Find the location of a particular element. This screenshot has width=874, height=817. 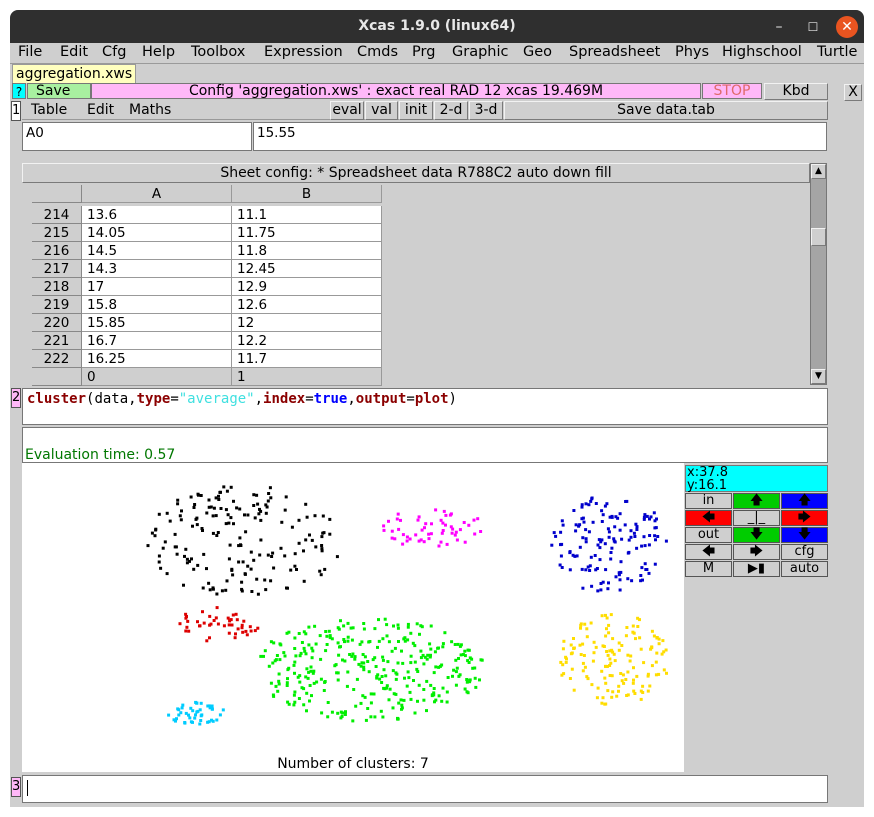

cell-b: 11.7 is located at coordinates (307, 359).